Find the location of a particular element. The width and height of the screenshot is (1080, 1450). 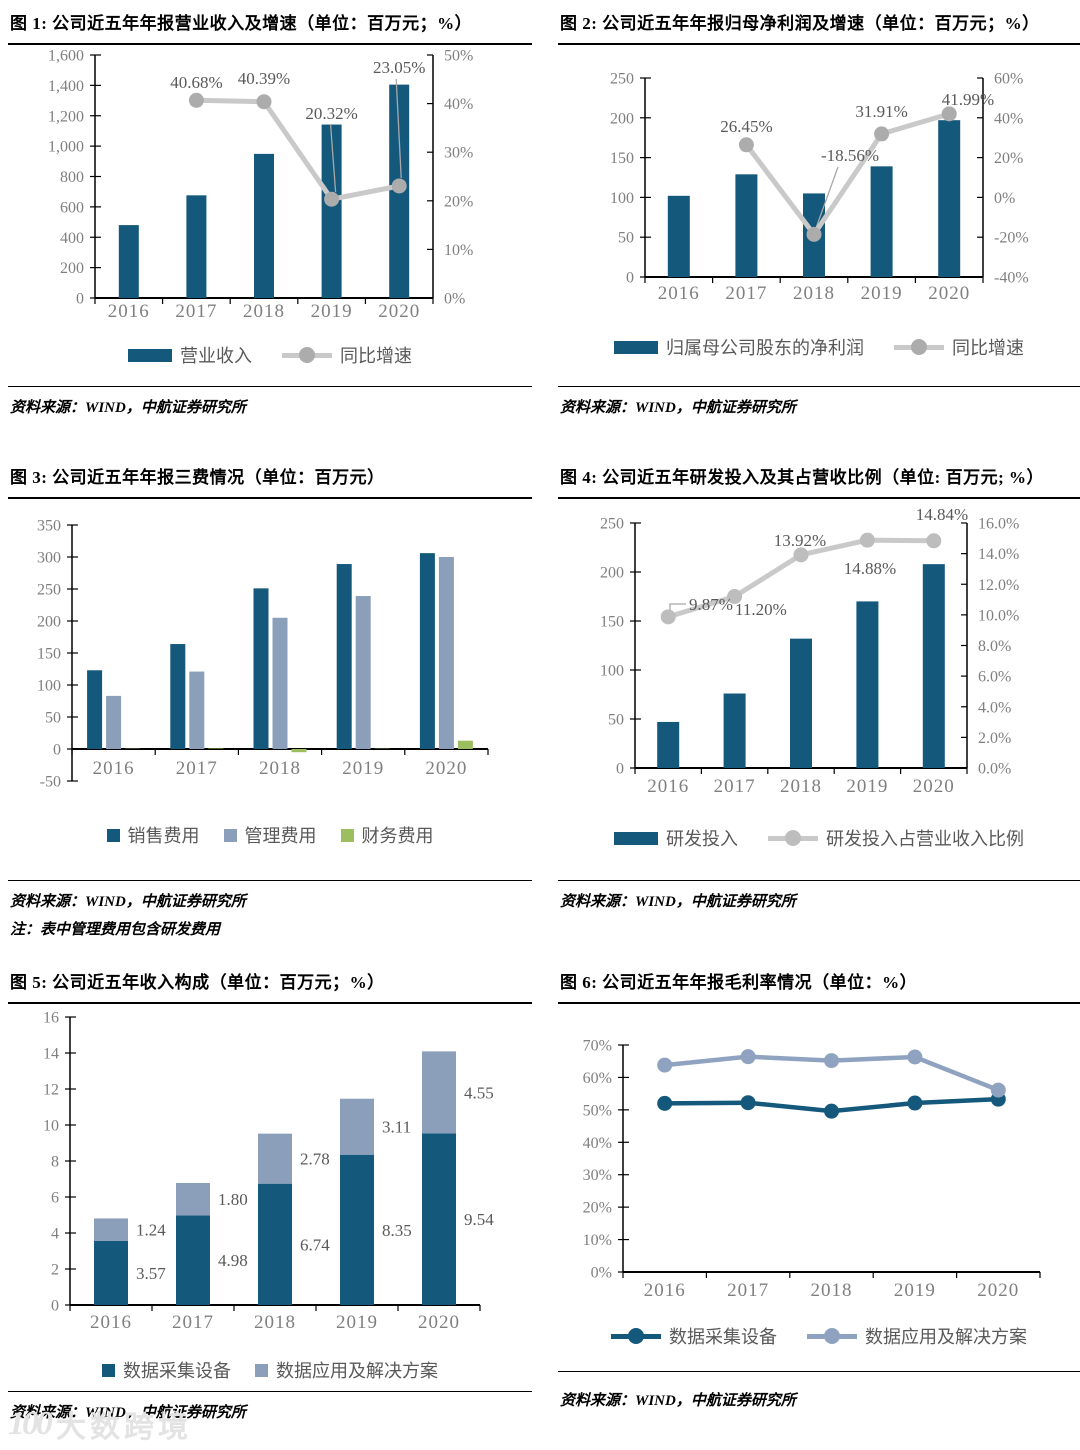

svg-text: 250 is located at coordinates (49, 590).